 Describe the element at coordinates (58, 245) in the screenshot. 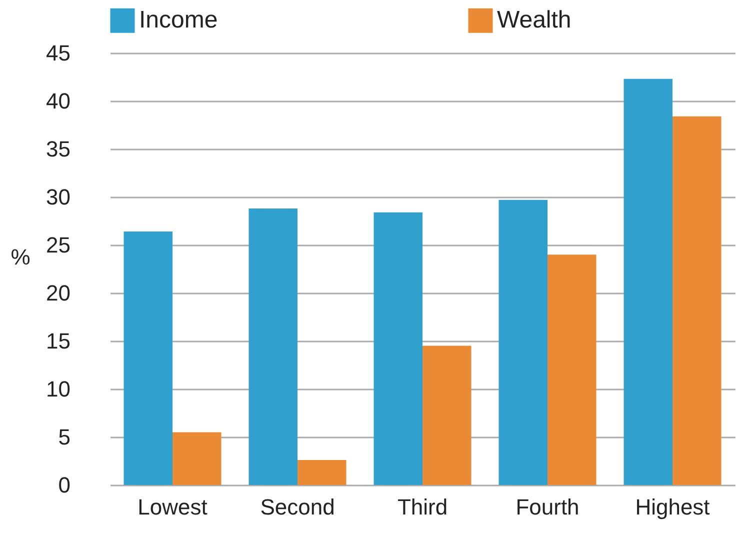

I see `y-tick-label: 25` at that location.